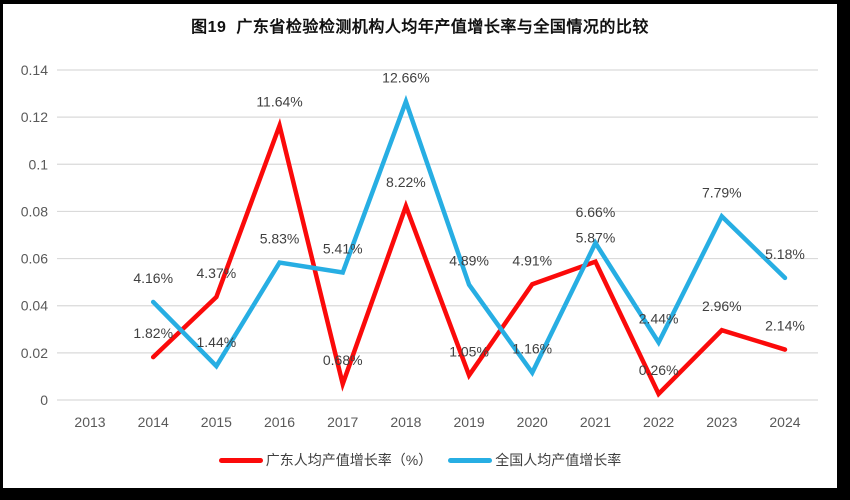 This screenshot has width=850, height=500. I want to click on legend-item-national: 全国人均产值增长率, so click(534, 460).